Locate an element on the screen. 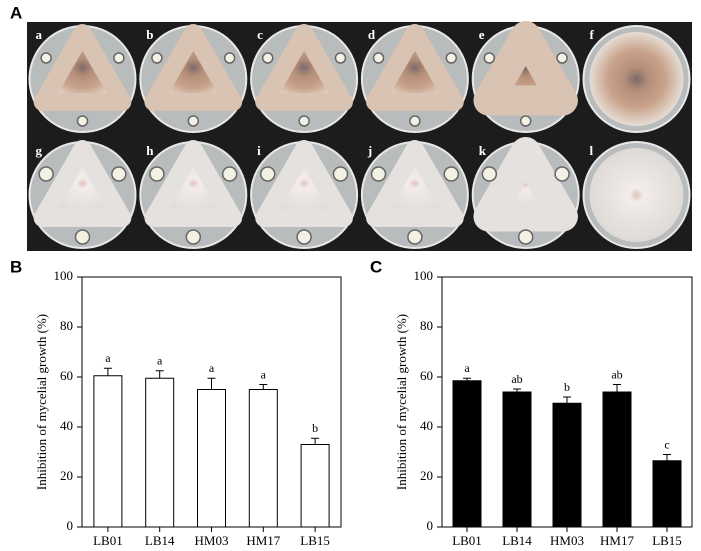 This screenshot has height=551, width=701. plate-label: h is located at coordinates (150, 150).